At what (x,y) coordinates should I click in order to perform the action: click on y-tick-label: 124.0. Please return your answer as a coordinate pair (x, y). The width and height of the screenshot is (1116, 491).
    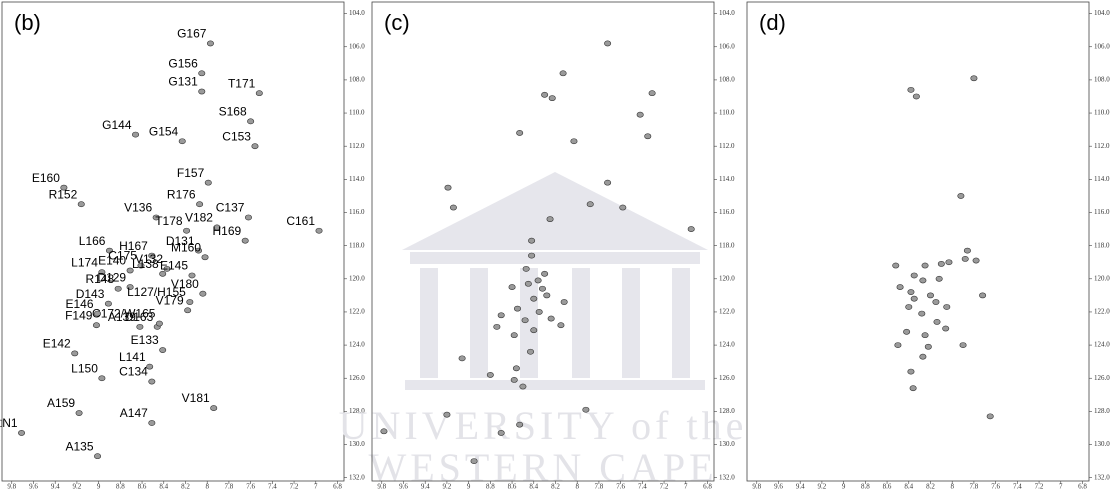
    Looking at the image, I should click on (727, 345).